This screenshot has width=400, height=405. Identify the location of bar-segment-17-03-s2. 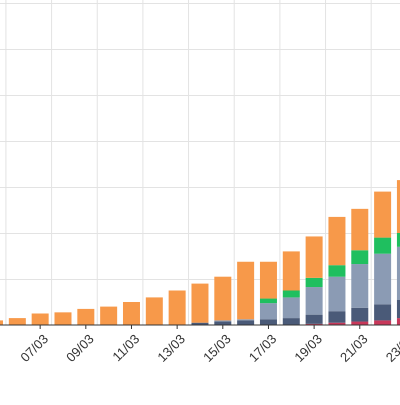
(268, 311).